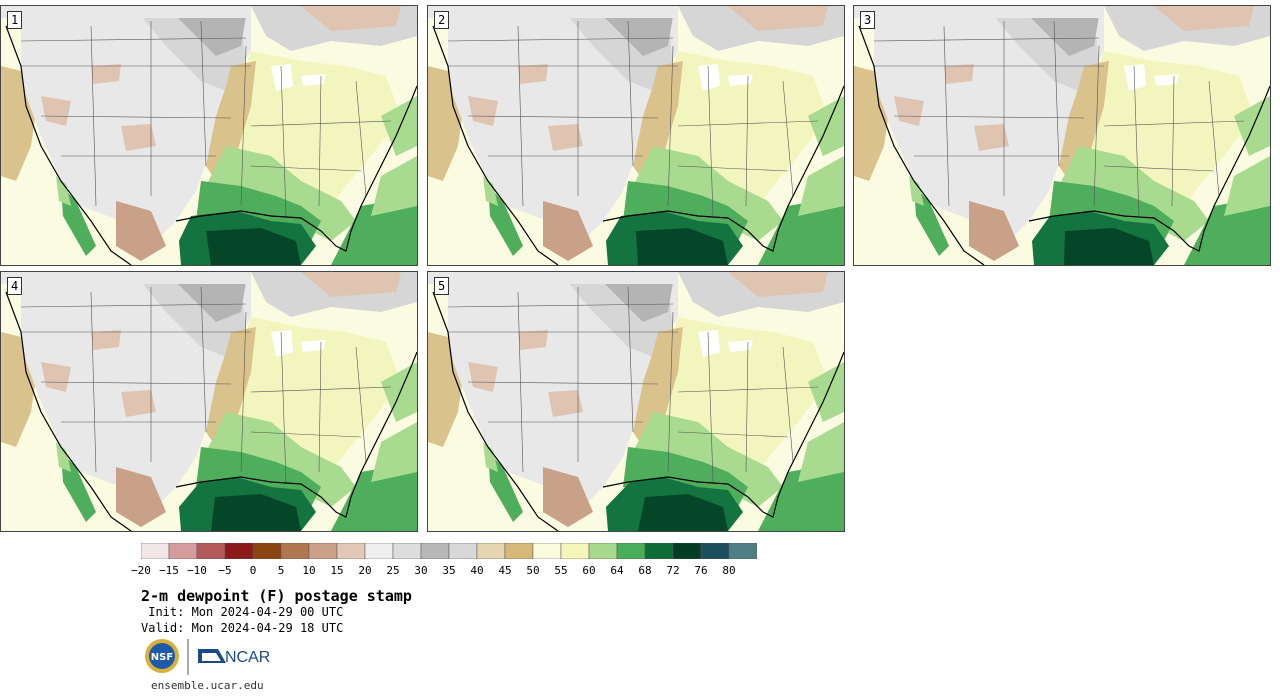  What do you see at coordinates (247, 657) in the screenshot?
I see `ncar-logo-text: NCAR` at bounding box center [247, 657].